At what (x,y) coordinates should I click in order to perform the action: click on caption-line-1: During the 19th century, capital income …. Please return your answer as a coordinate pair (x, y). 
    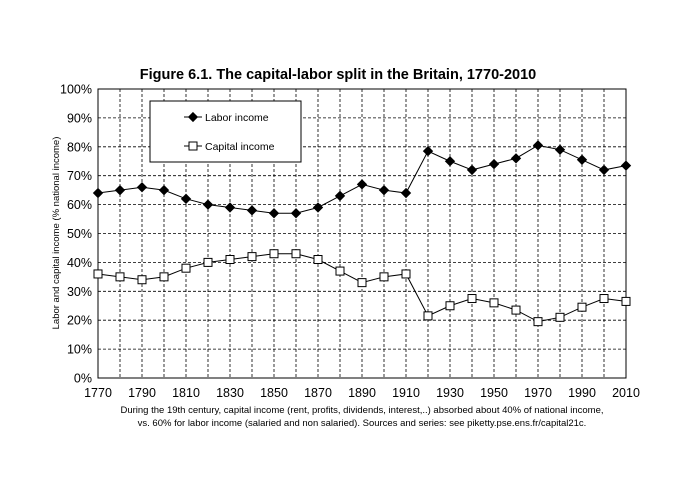
    Looking at the image, I should click on (361, 410).